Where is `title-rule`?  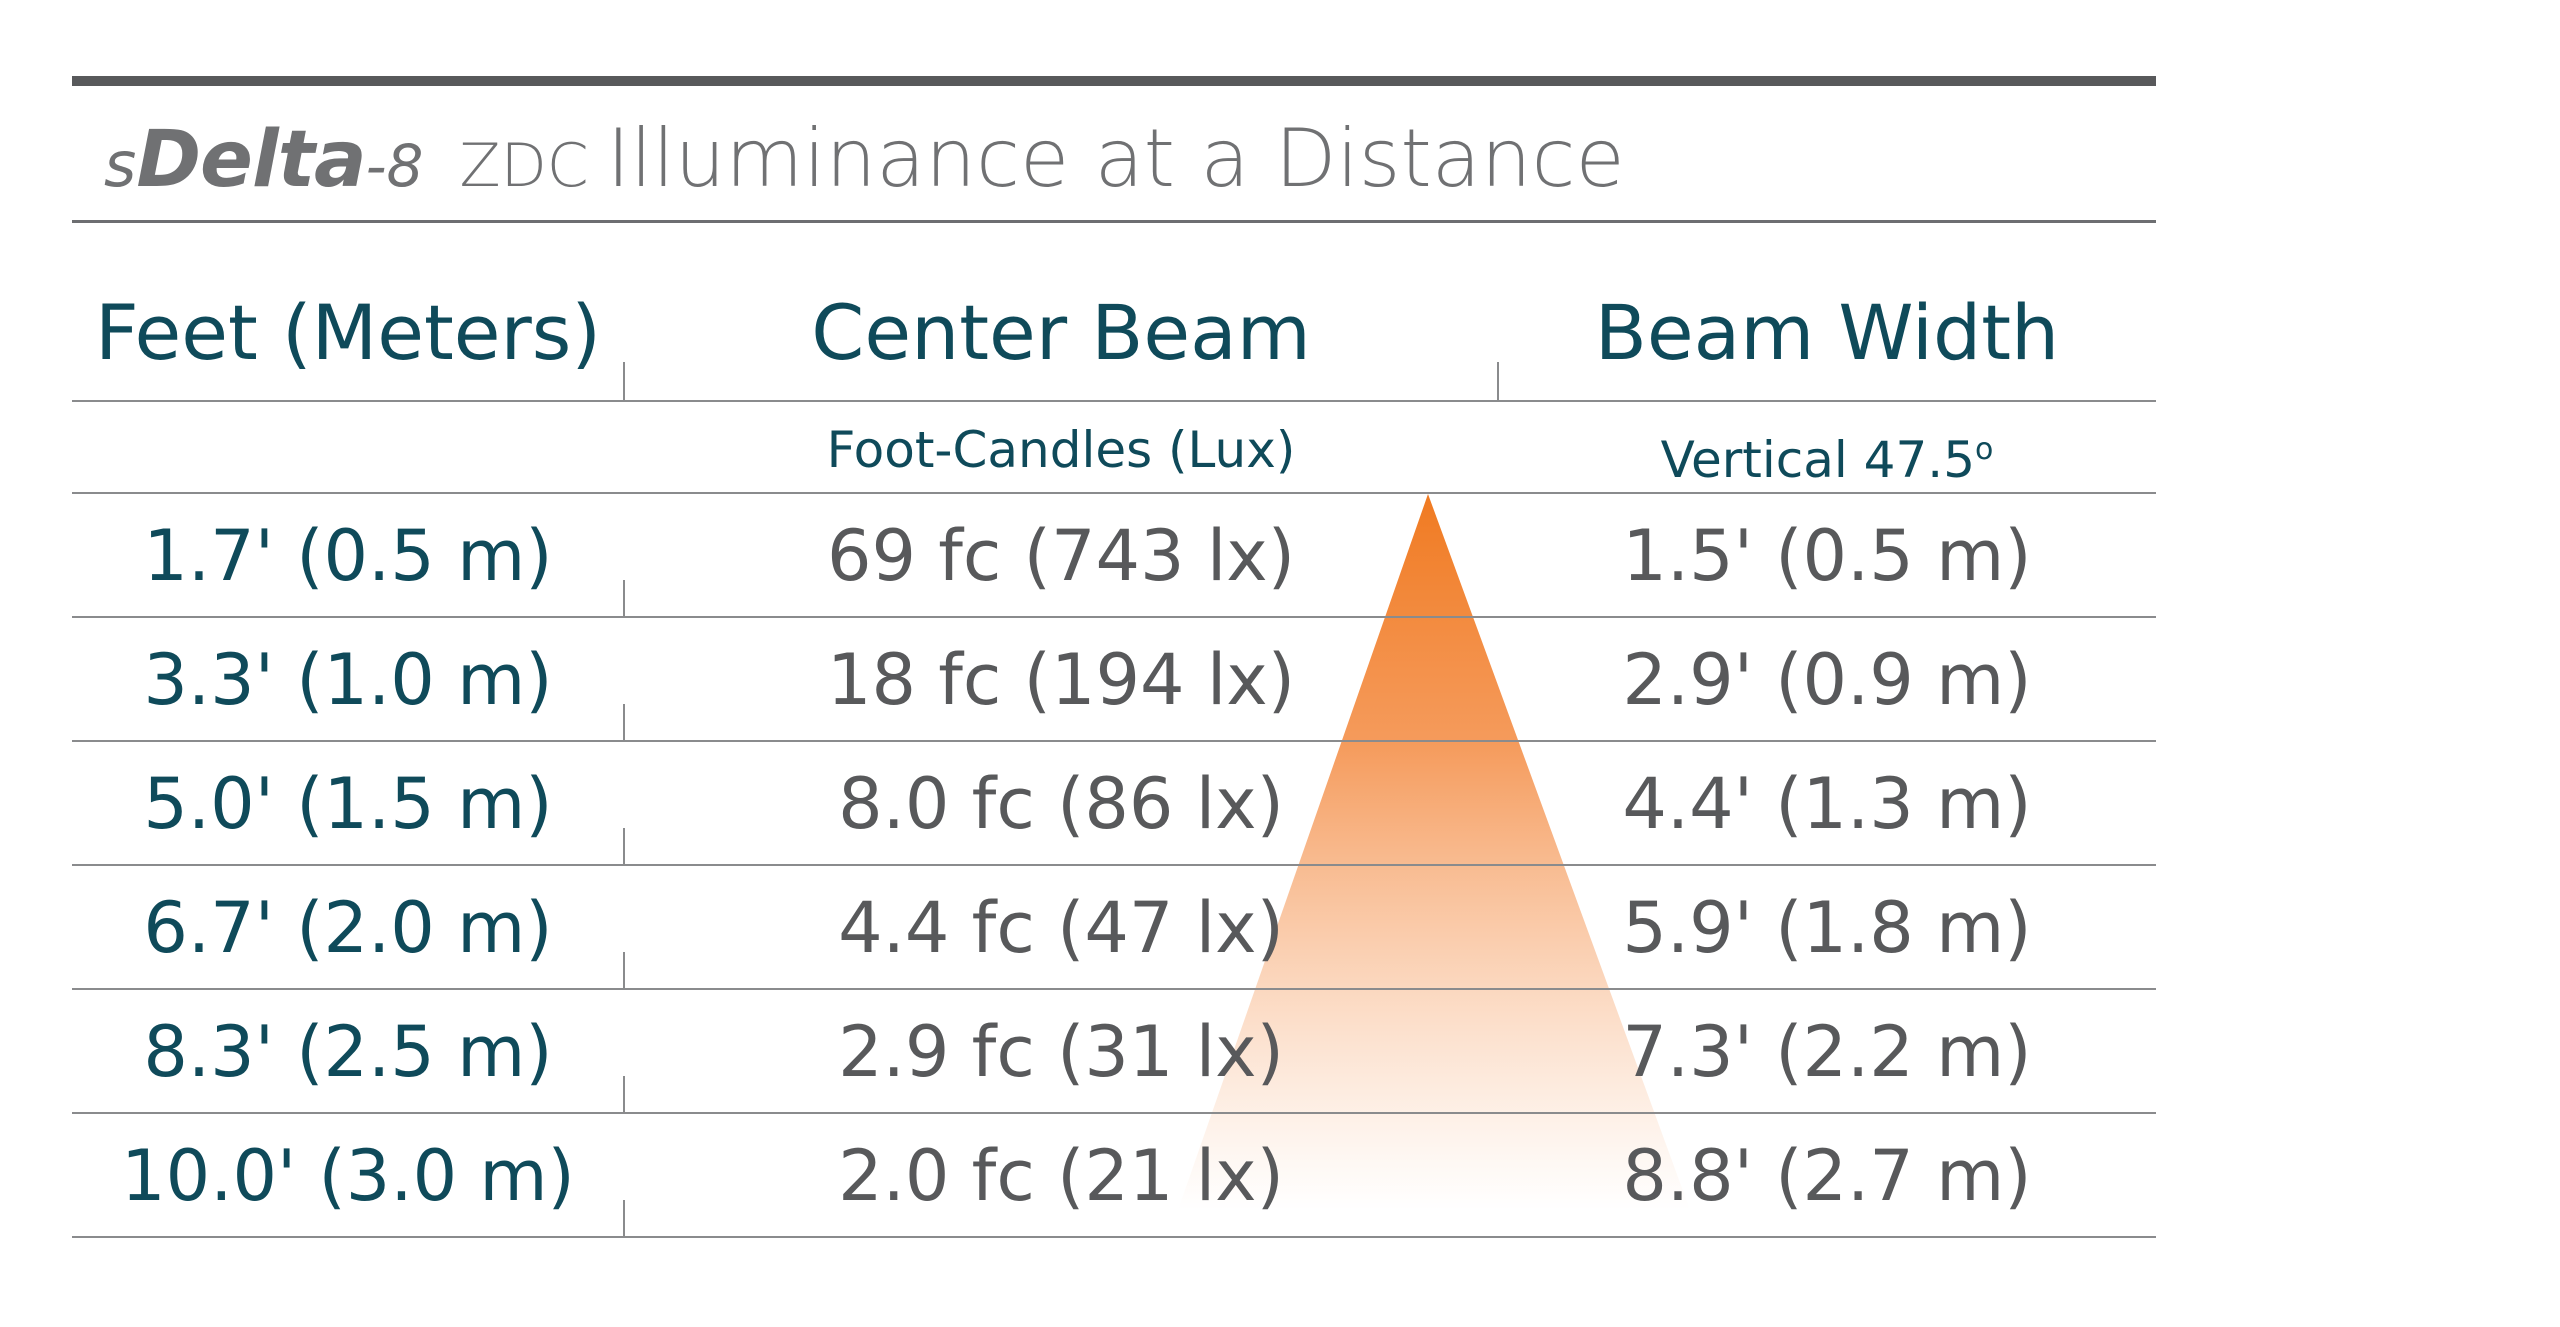
title-rule is located at coordinates (1114, 221).